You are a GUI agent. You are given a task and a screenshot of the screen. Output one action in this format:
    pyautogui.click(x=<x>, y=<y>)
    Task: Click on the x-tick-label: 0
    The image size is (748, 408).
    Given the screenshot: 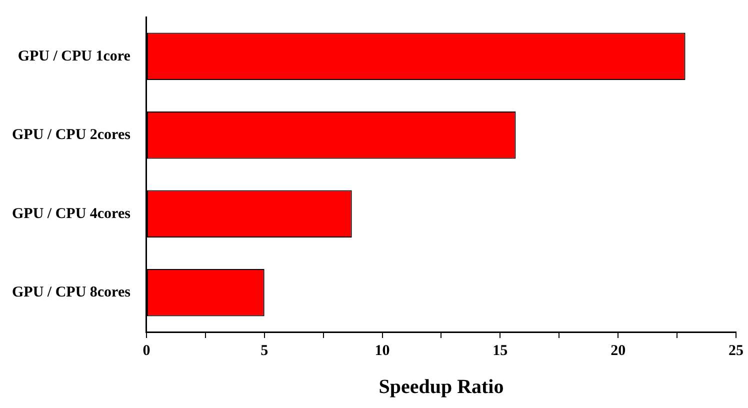 What is the action you would take?
    pyautogui.click(x=146, y=350)
    